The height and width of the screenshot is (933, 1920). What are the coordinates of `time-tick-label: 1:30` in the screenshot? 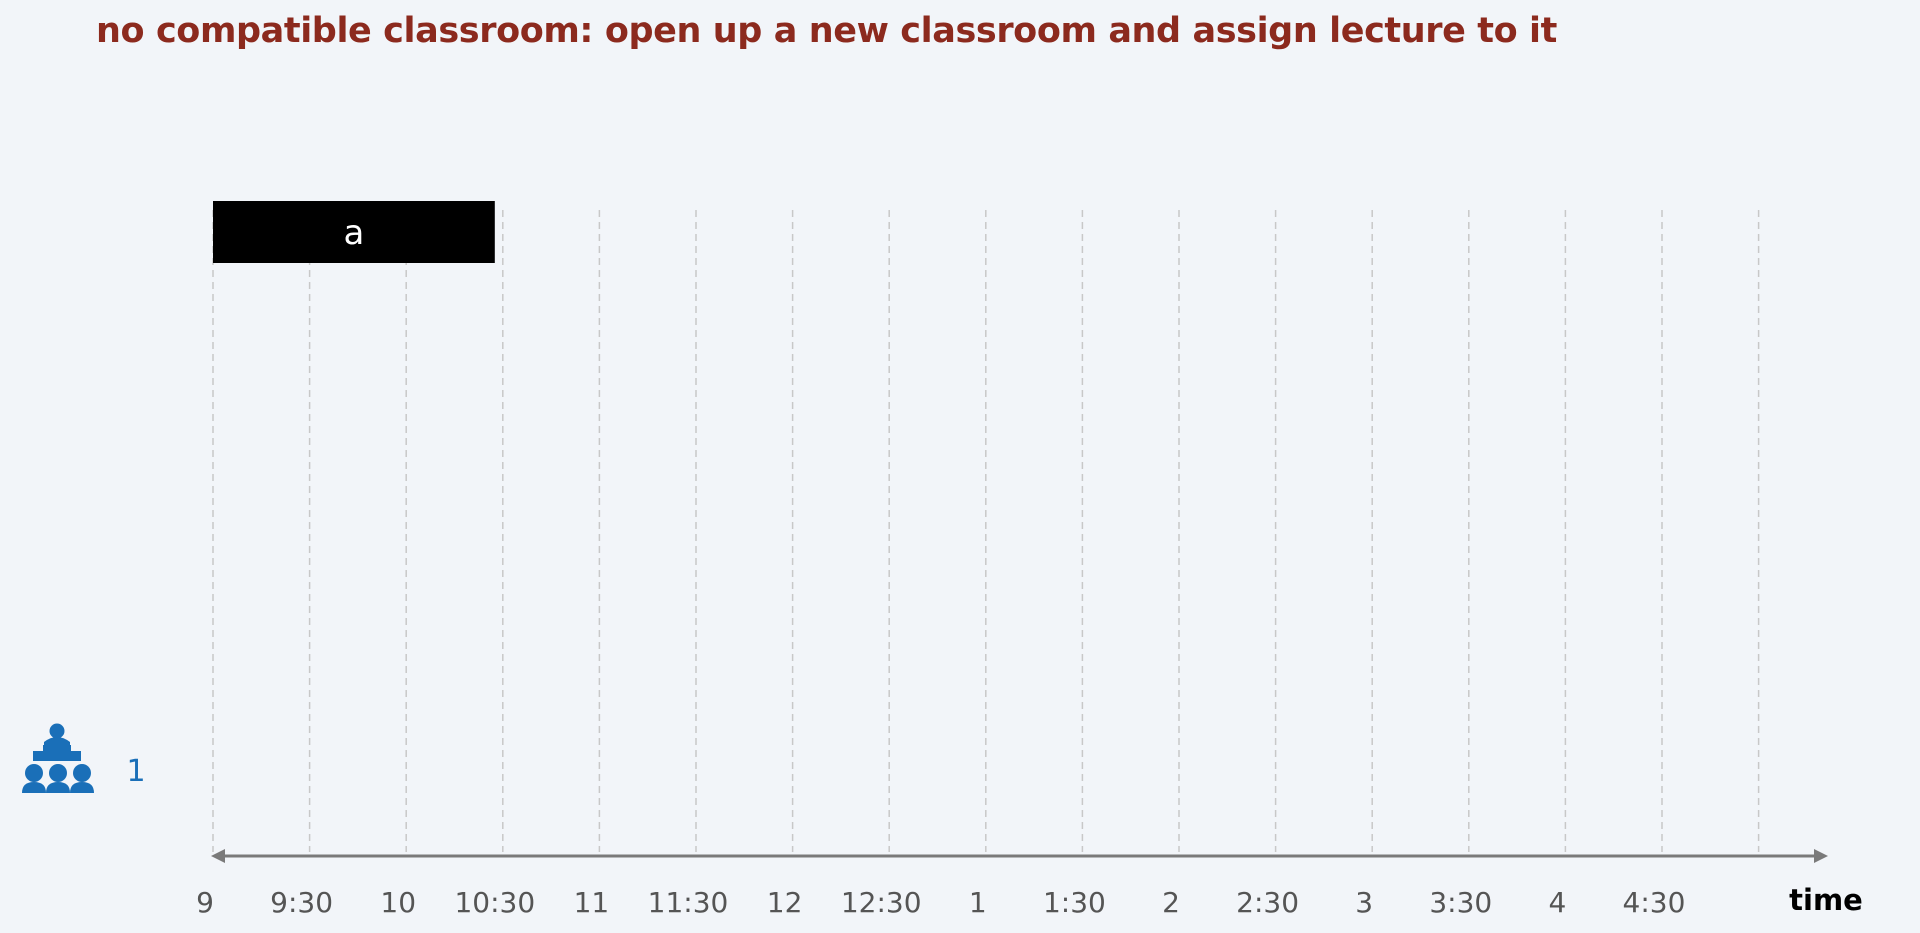 It's located at (1074, 902).